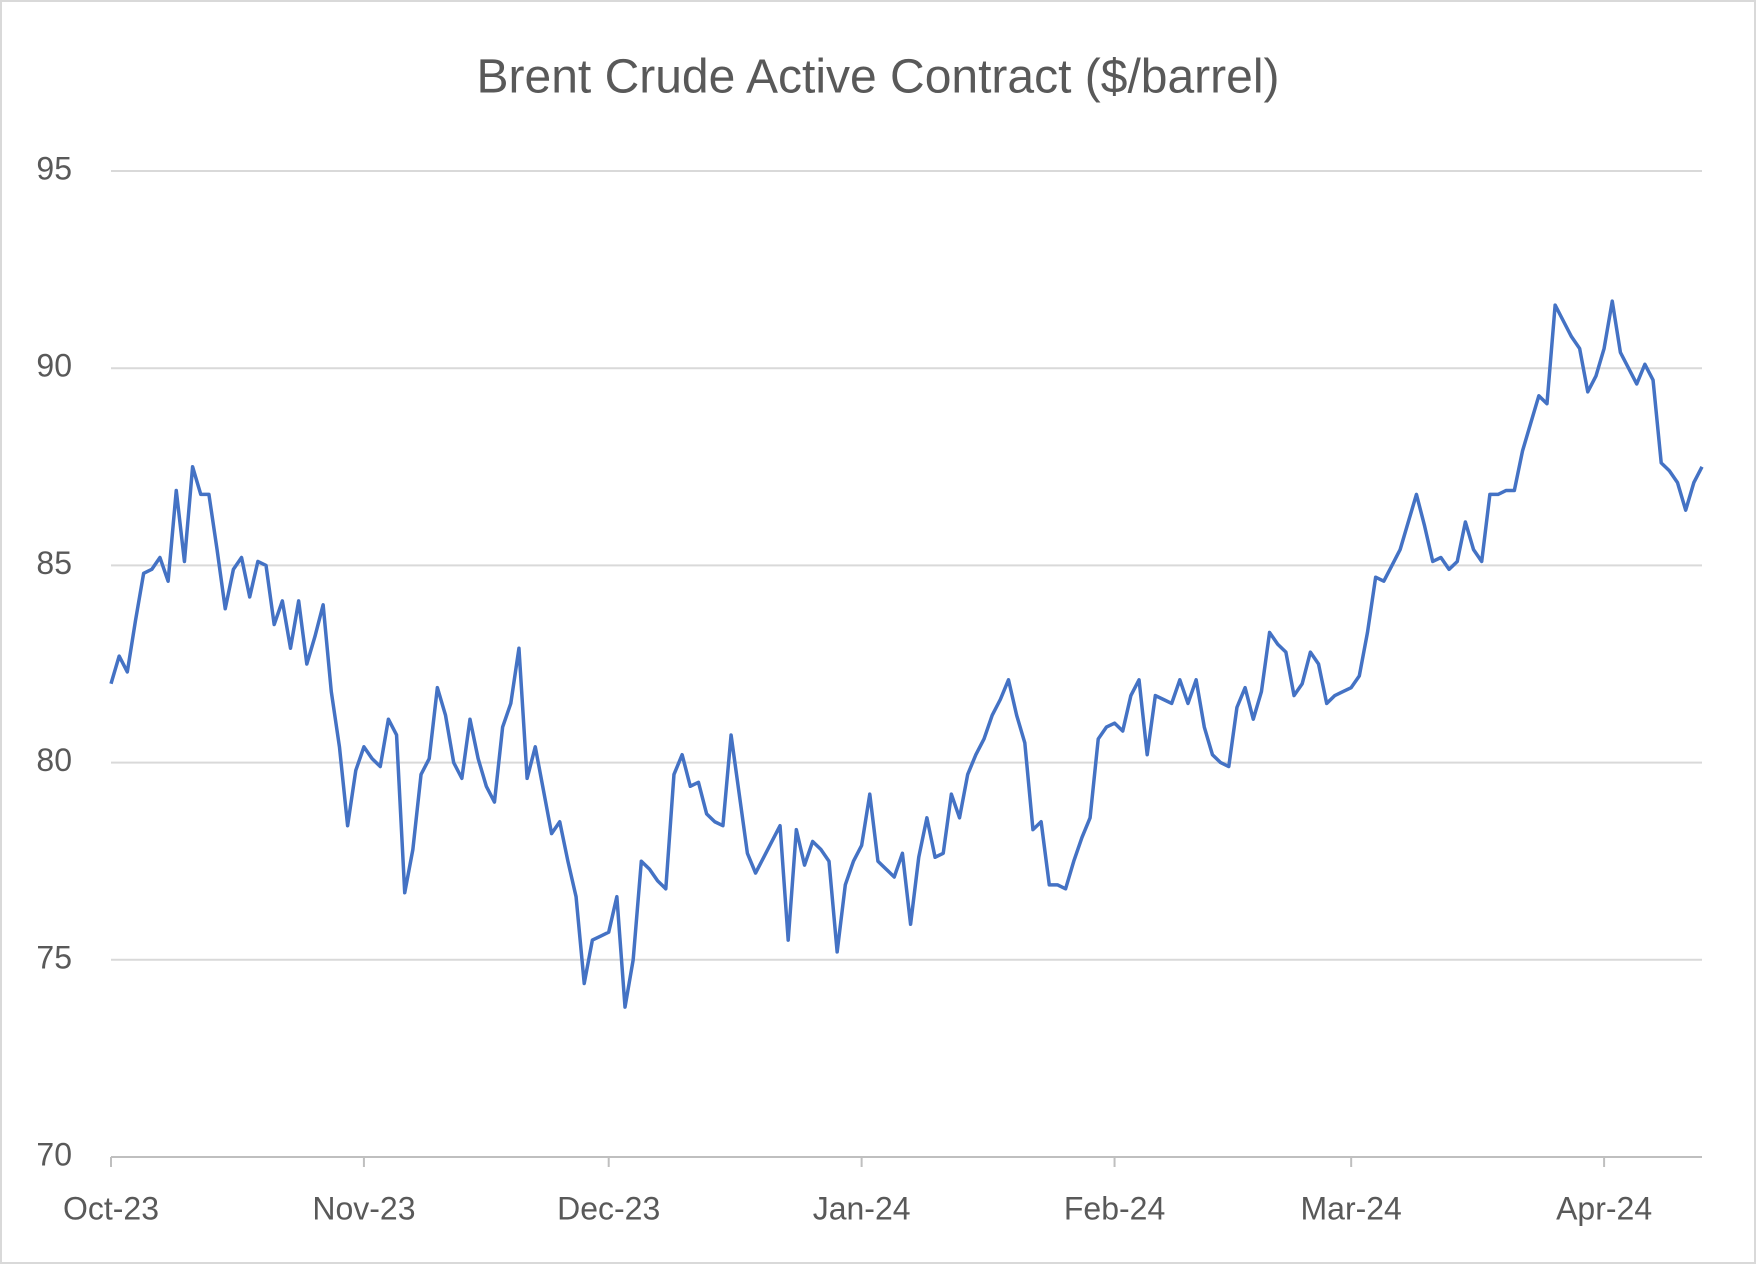  I want to click on y-tick-label: 85, so click(54, 563).